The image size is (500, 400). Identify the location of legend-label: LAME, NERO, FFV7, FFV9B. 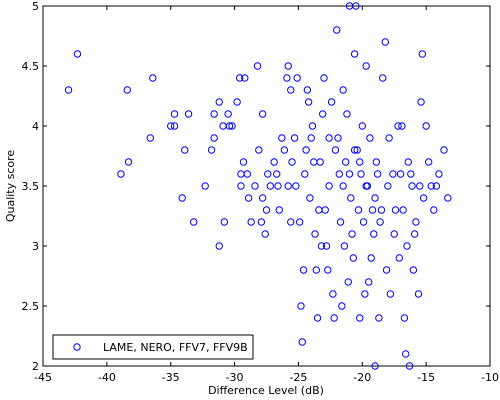
(175, 347).